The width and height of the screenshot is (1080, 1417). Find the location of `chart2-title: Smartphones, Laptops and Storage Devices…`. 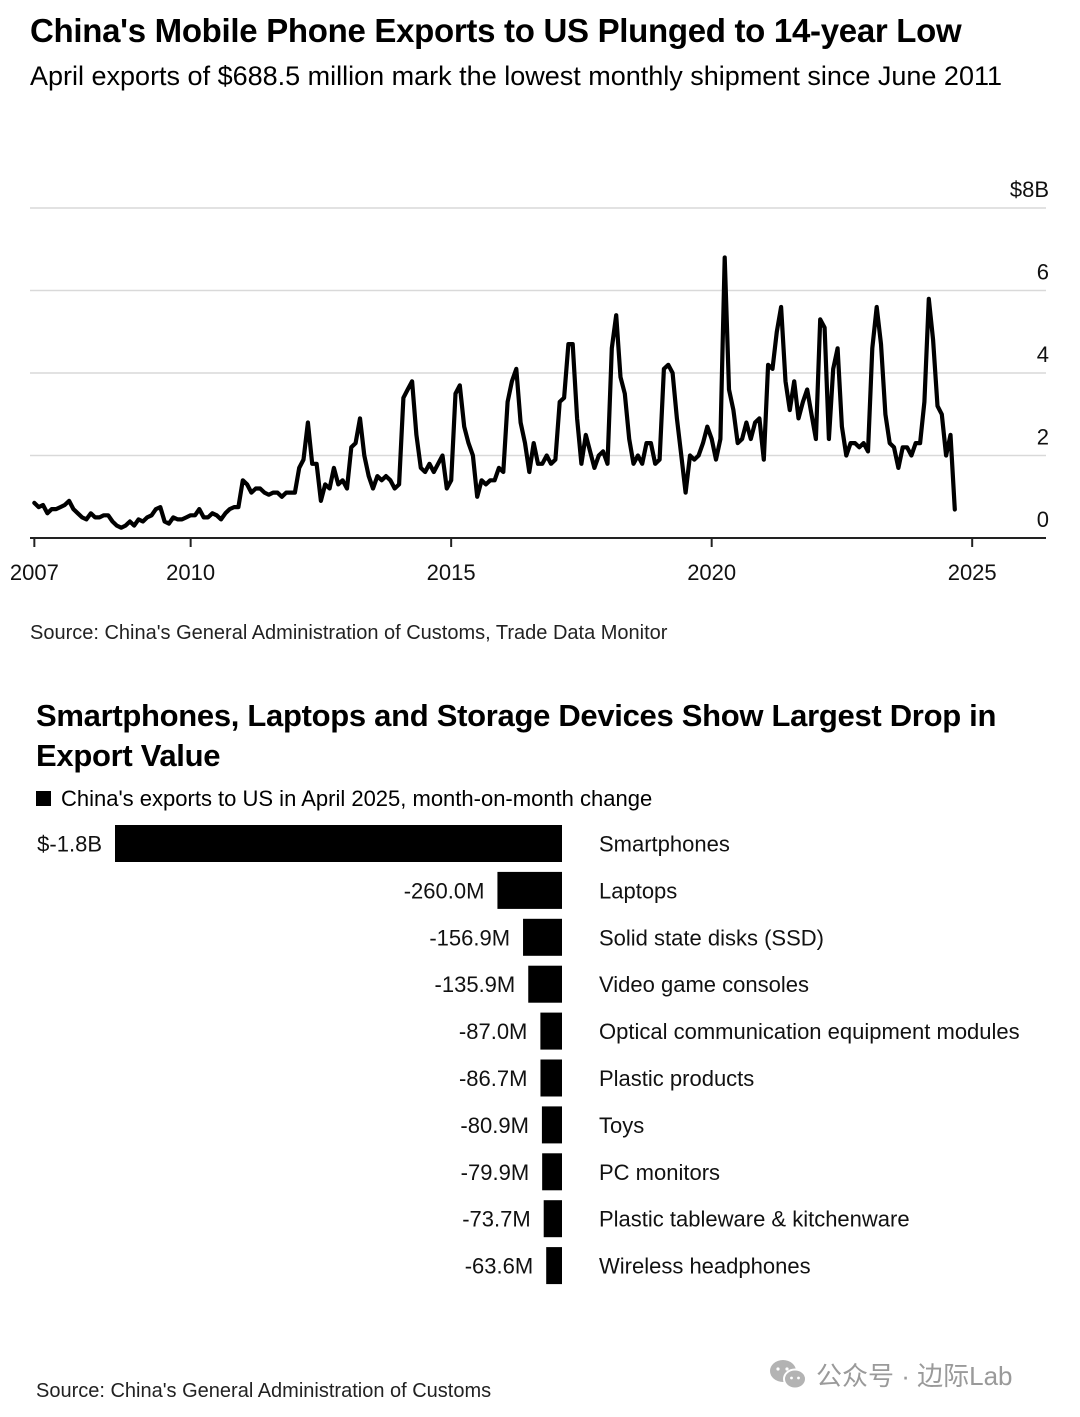

chart2-title: Smartphones, Laptops and Storage Devices… is located at coordinates (516, 735).